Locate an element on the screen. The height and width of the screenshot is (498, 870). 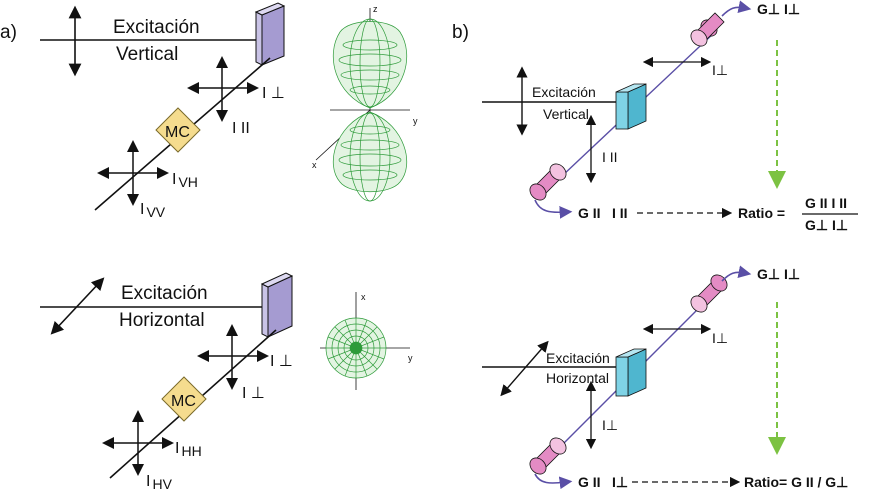
panel-a-letter: a) is located at coordinates (8, 32).